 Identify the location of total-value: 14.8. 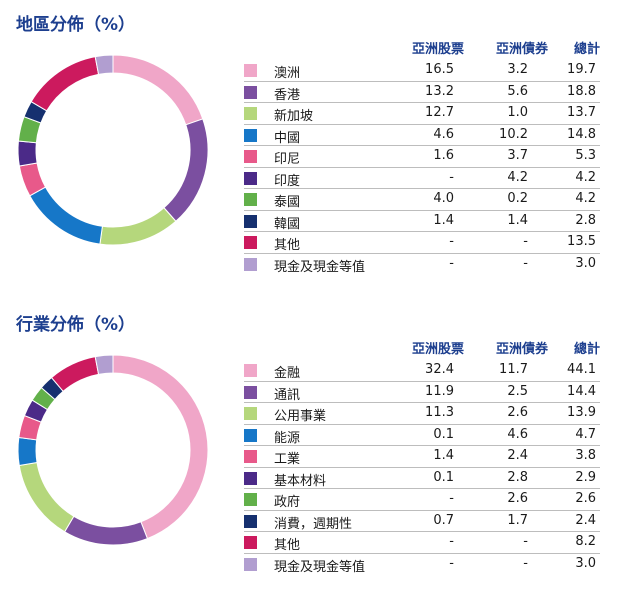
(581, 134).